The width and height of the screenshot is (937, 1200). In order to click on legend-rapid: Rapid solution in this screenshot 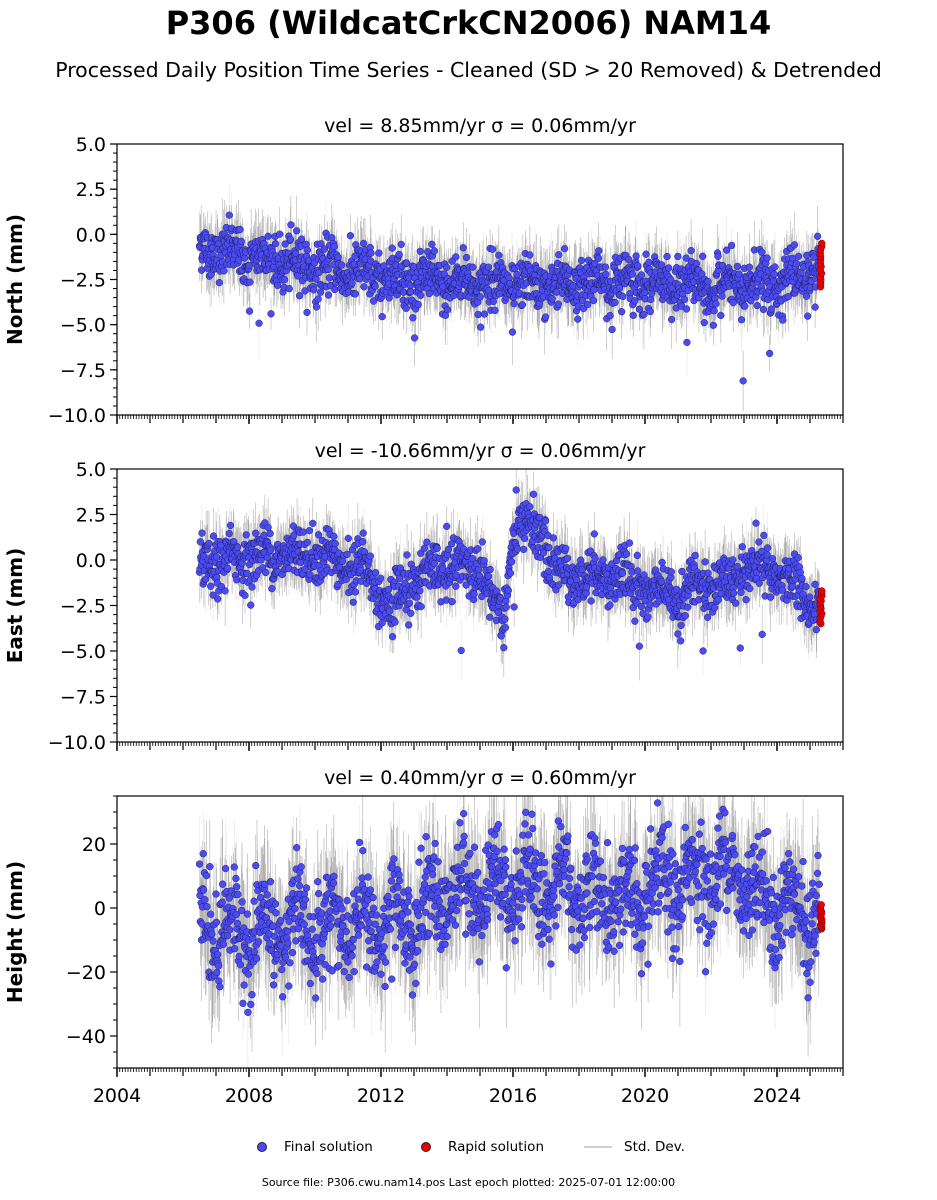, I will do `click(482, 1147)`.